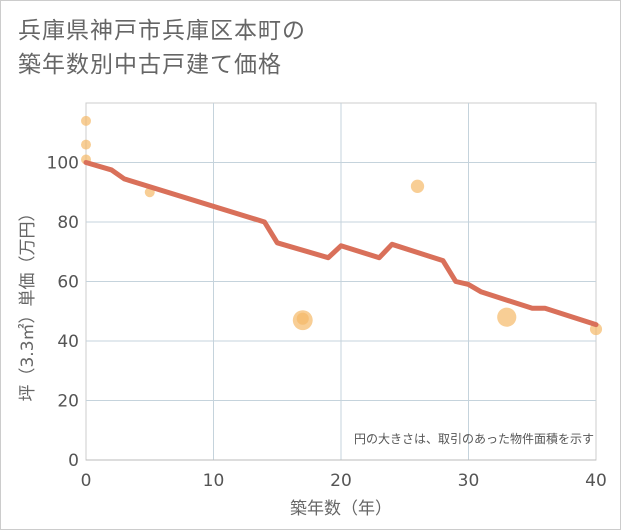 The height and width of the screenshot is (530, 621). I want to click on y-tick-labels: 0 20 40 60 80 100, so click(63, 313).